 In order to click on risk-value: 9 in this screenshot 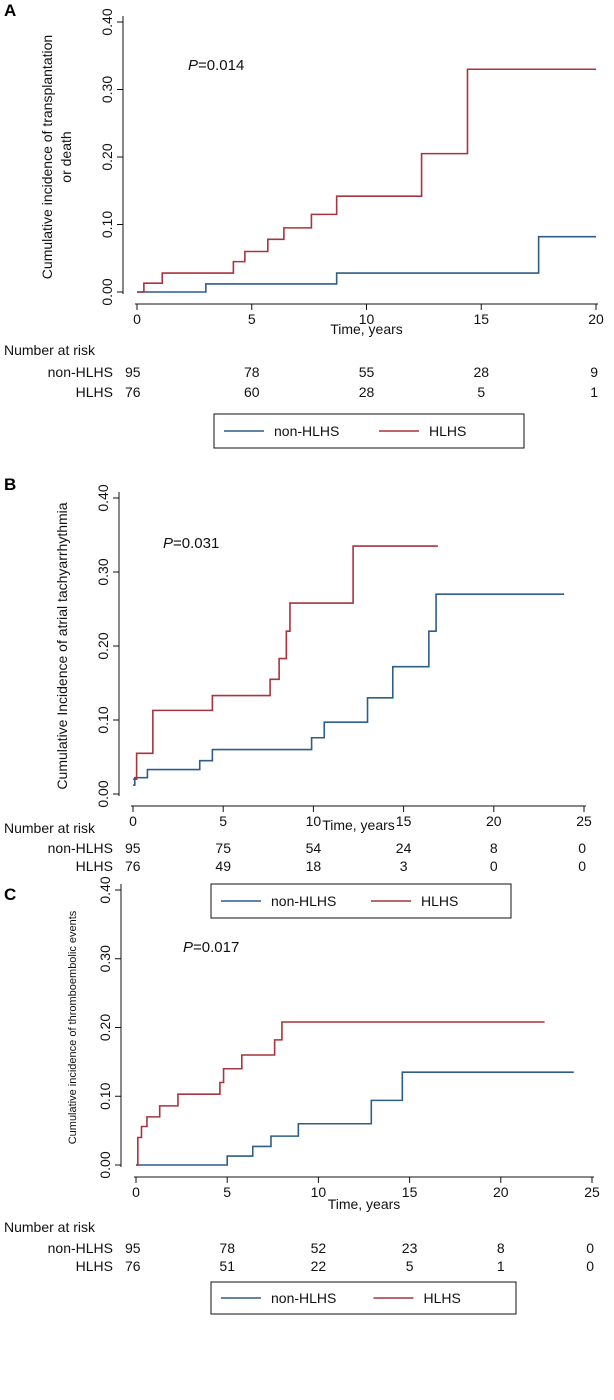, I will do `click(594, 372)`.